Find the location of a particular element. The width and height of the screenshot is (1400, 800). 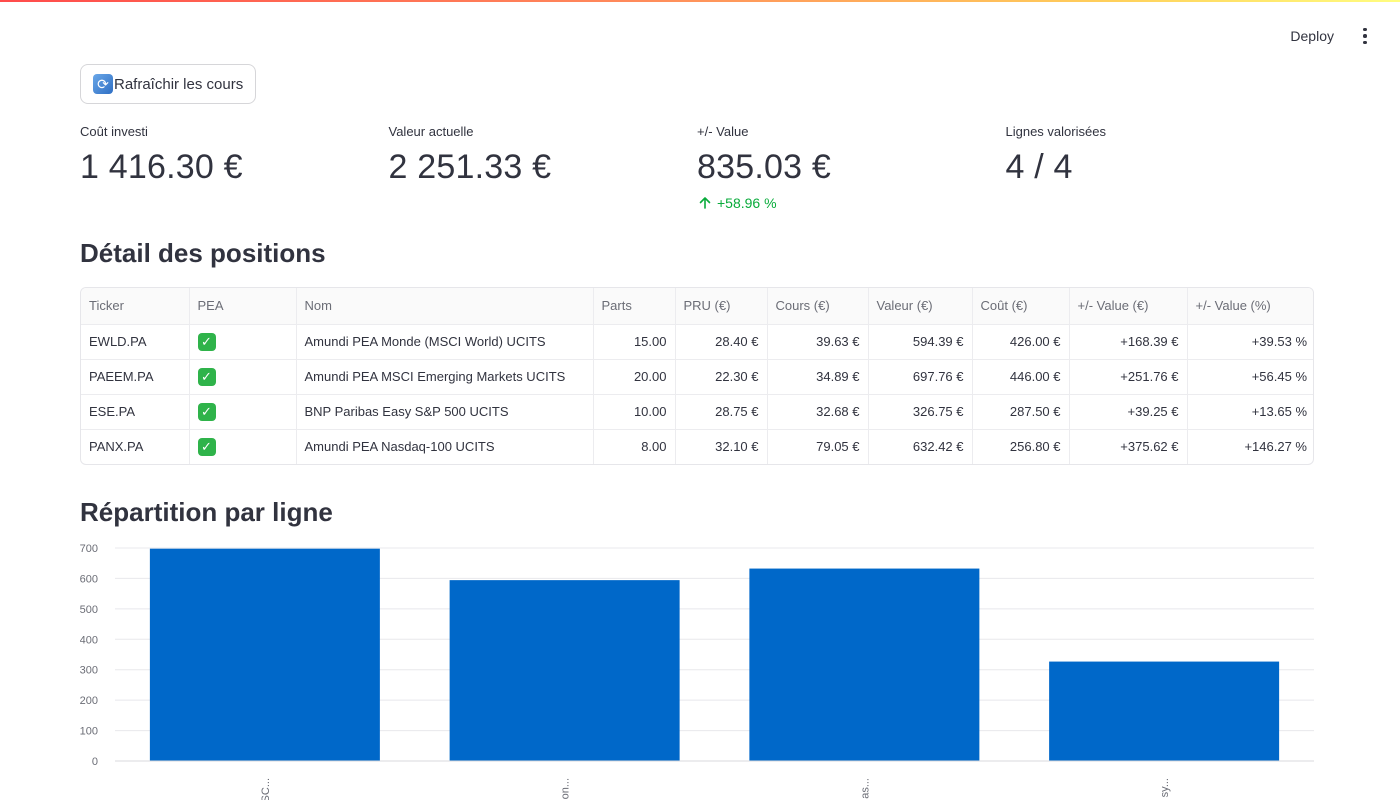

column-header-gain-eur: +/- Value (€) is located at coordinates (1128, 306).